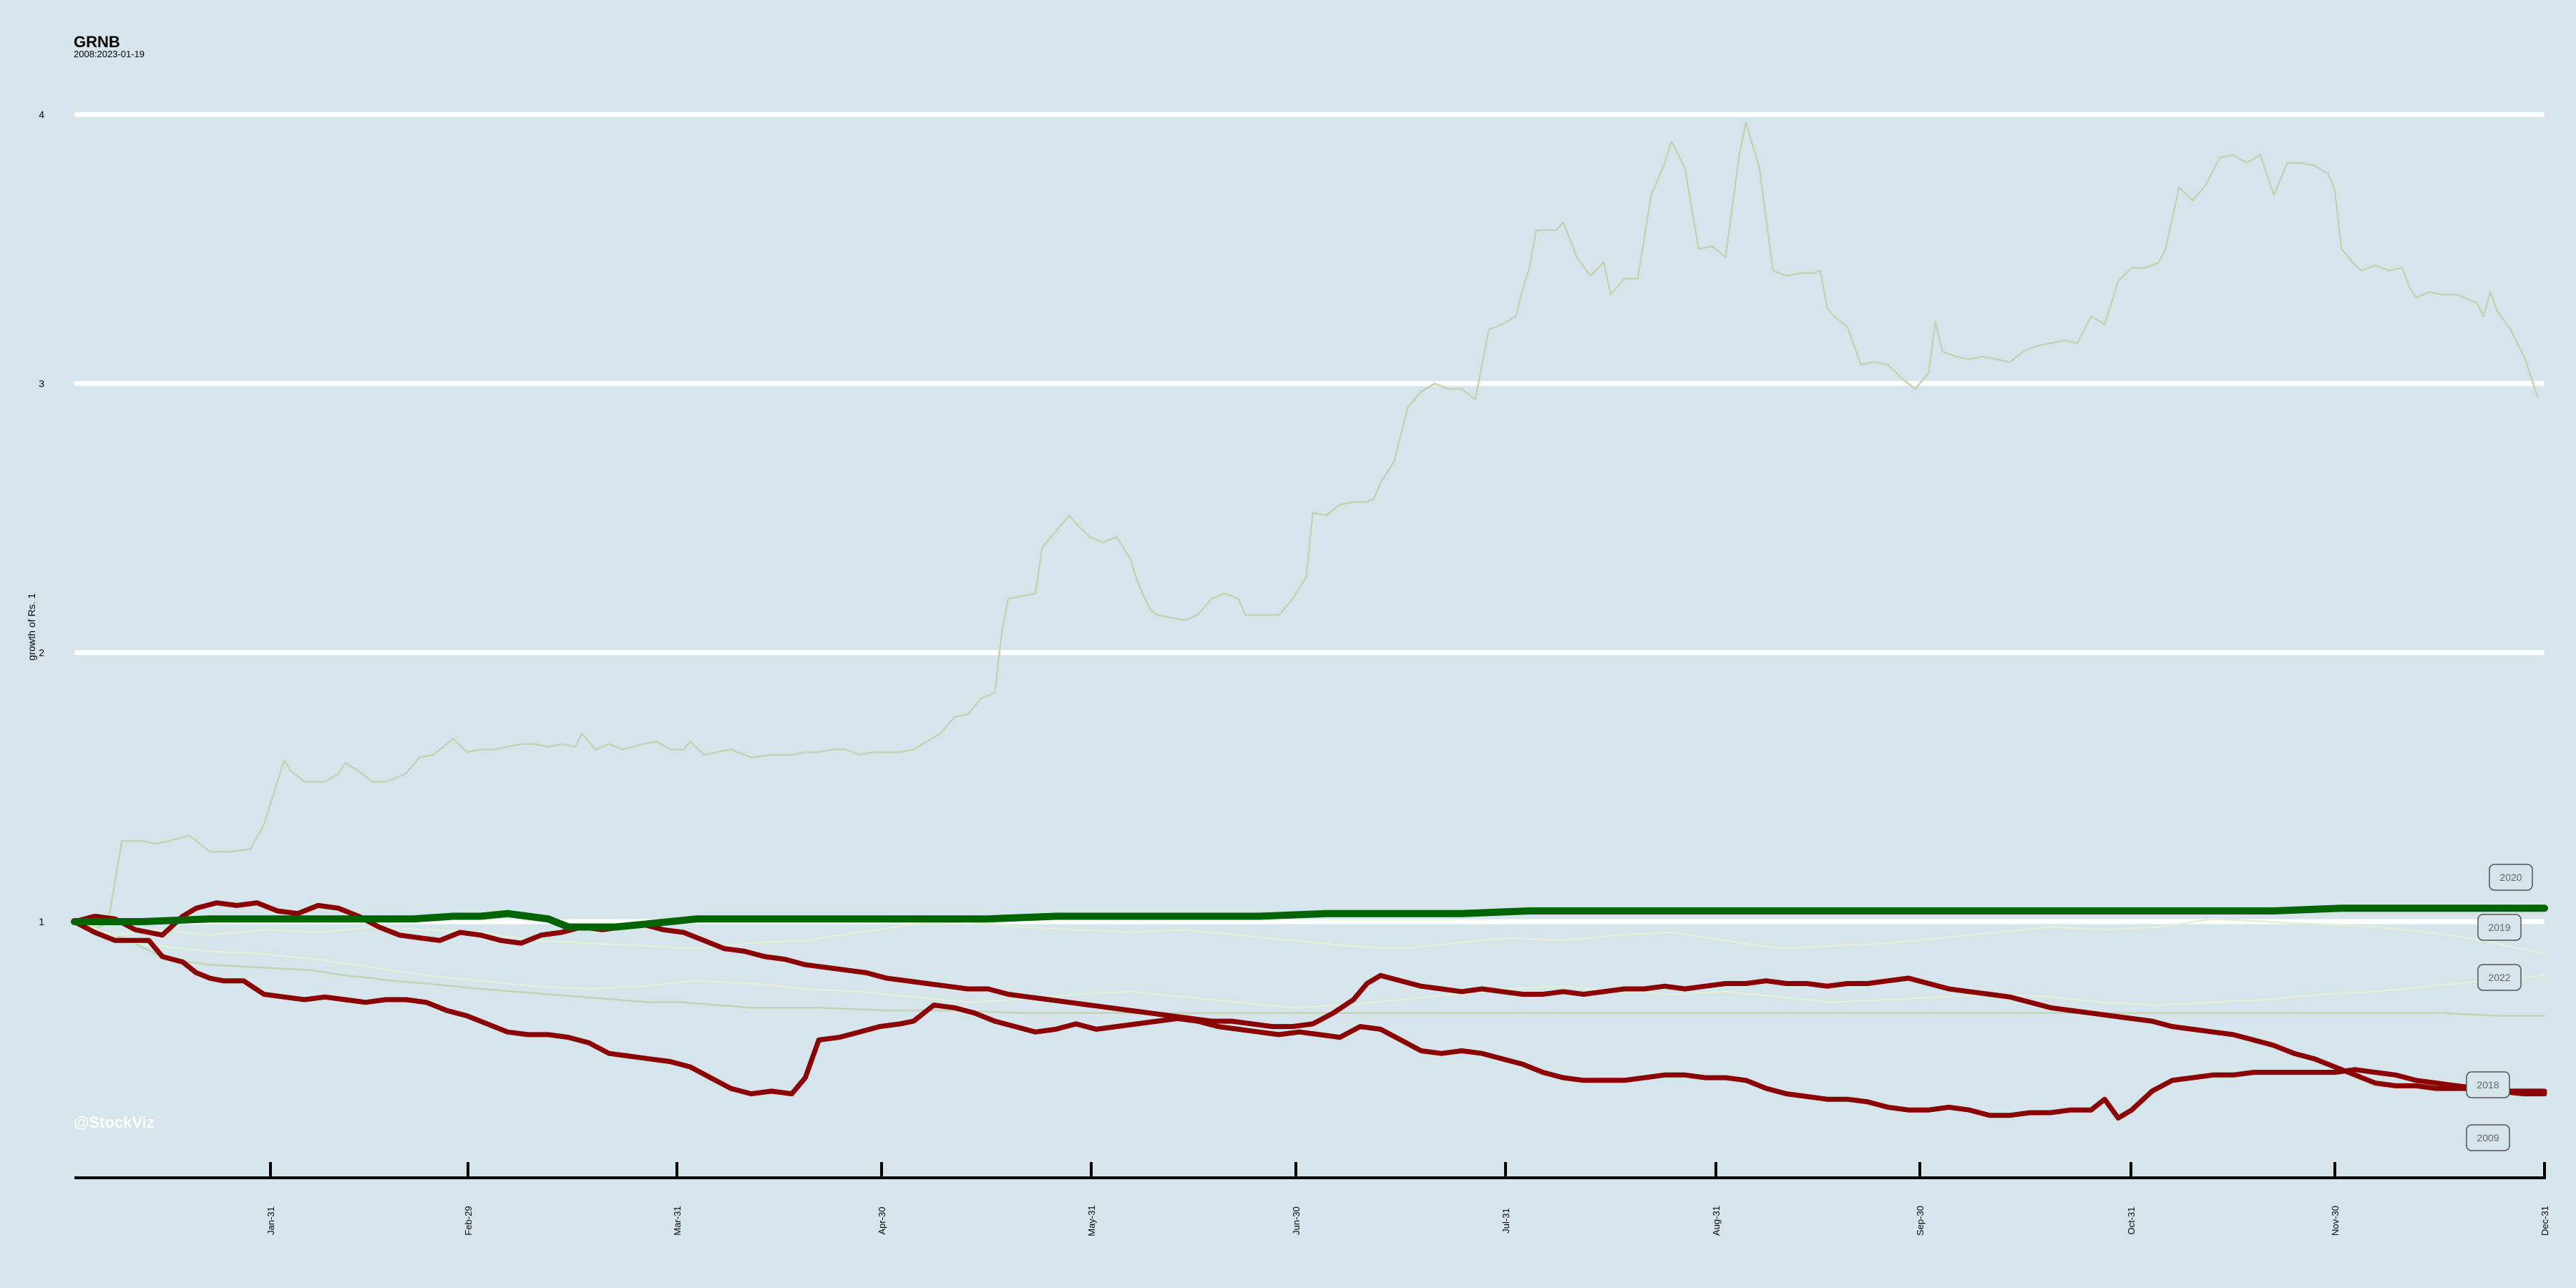 The image size is (2576, 1288). What do you see at coordinates (1296, 1220) in the screenshot?
I see `x-tick-label: Jun-30` at bounding box center [1296, 1220].